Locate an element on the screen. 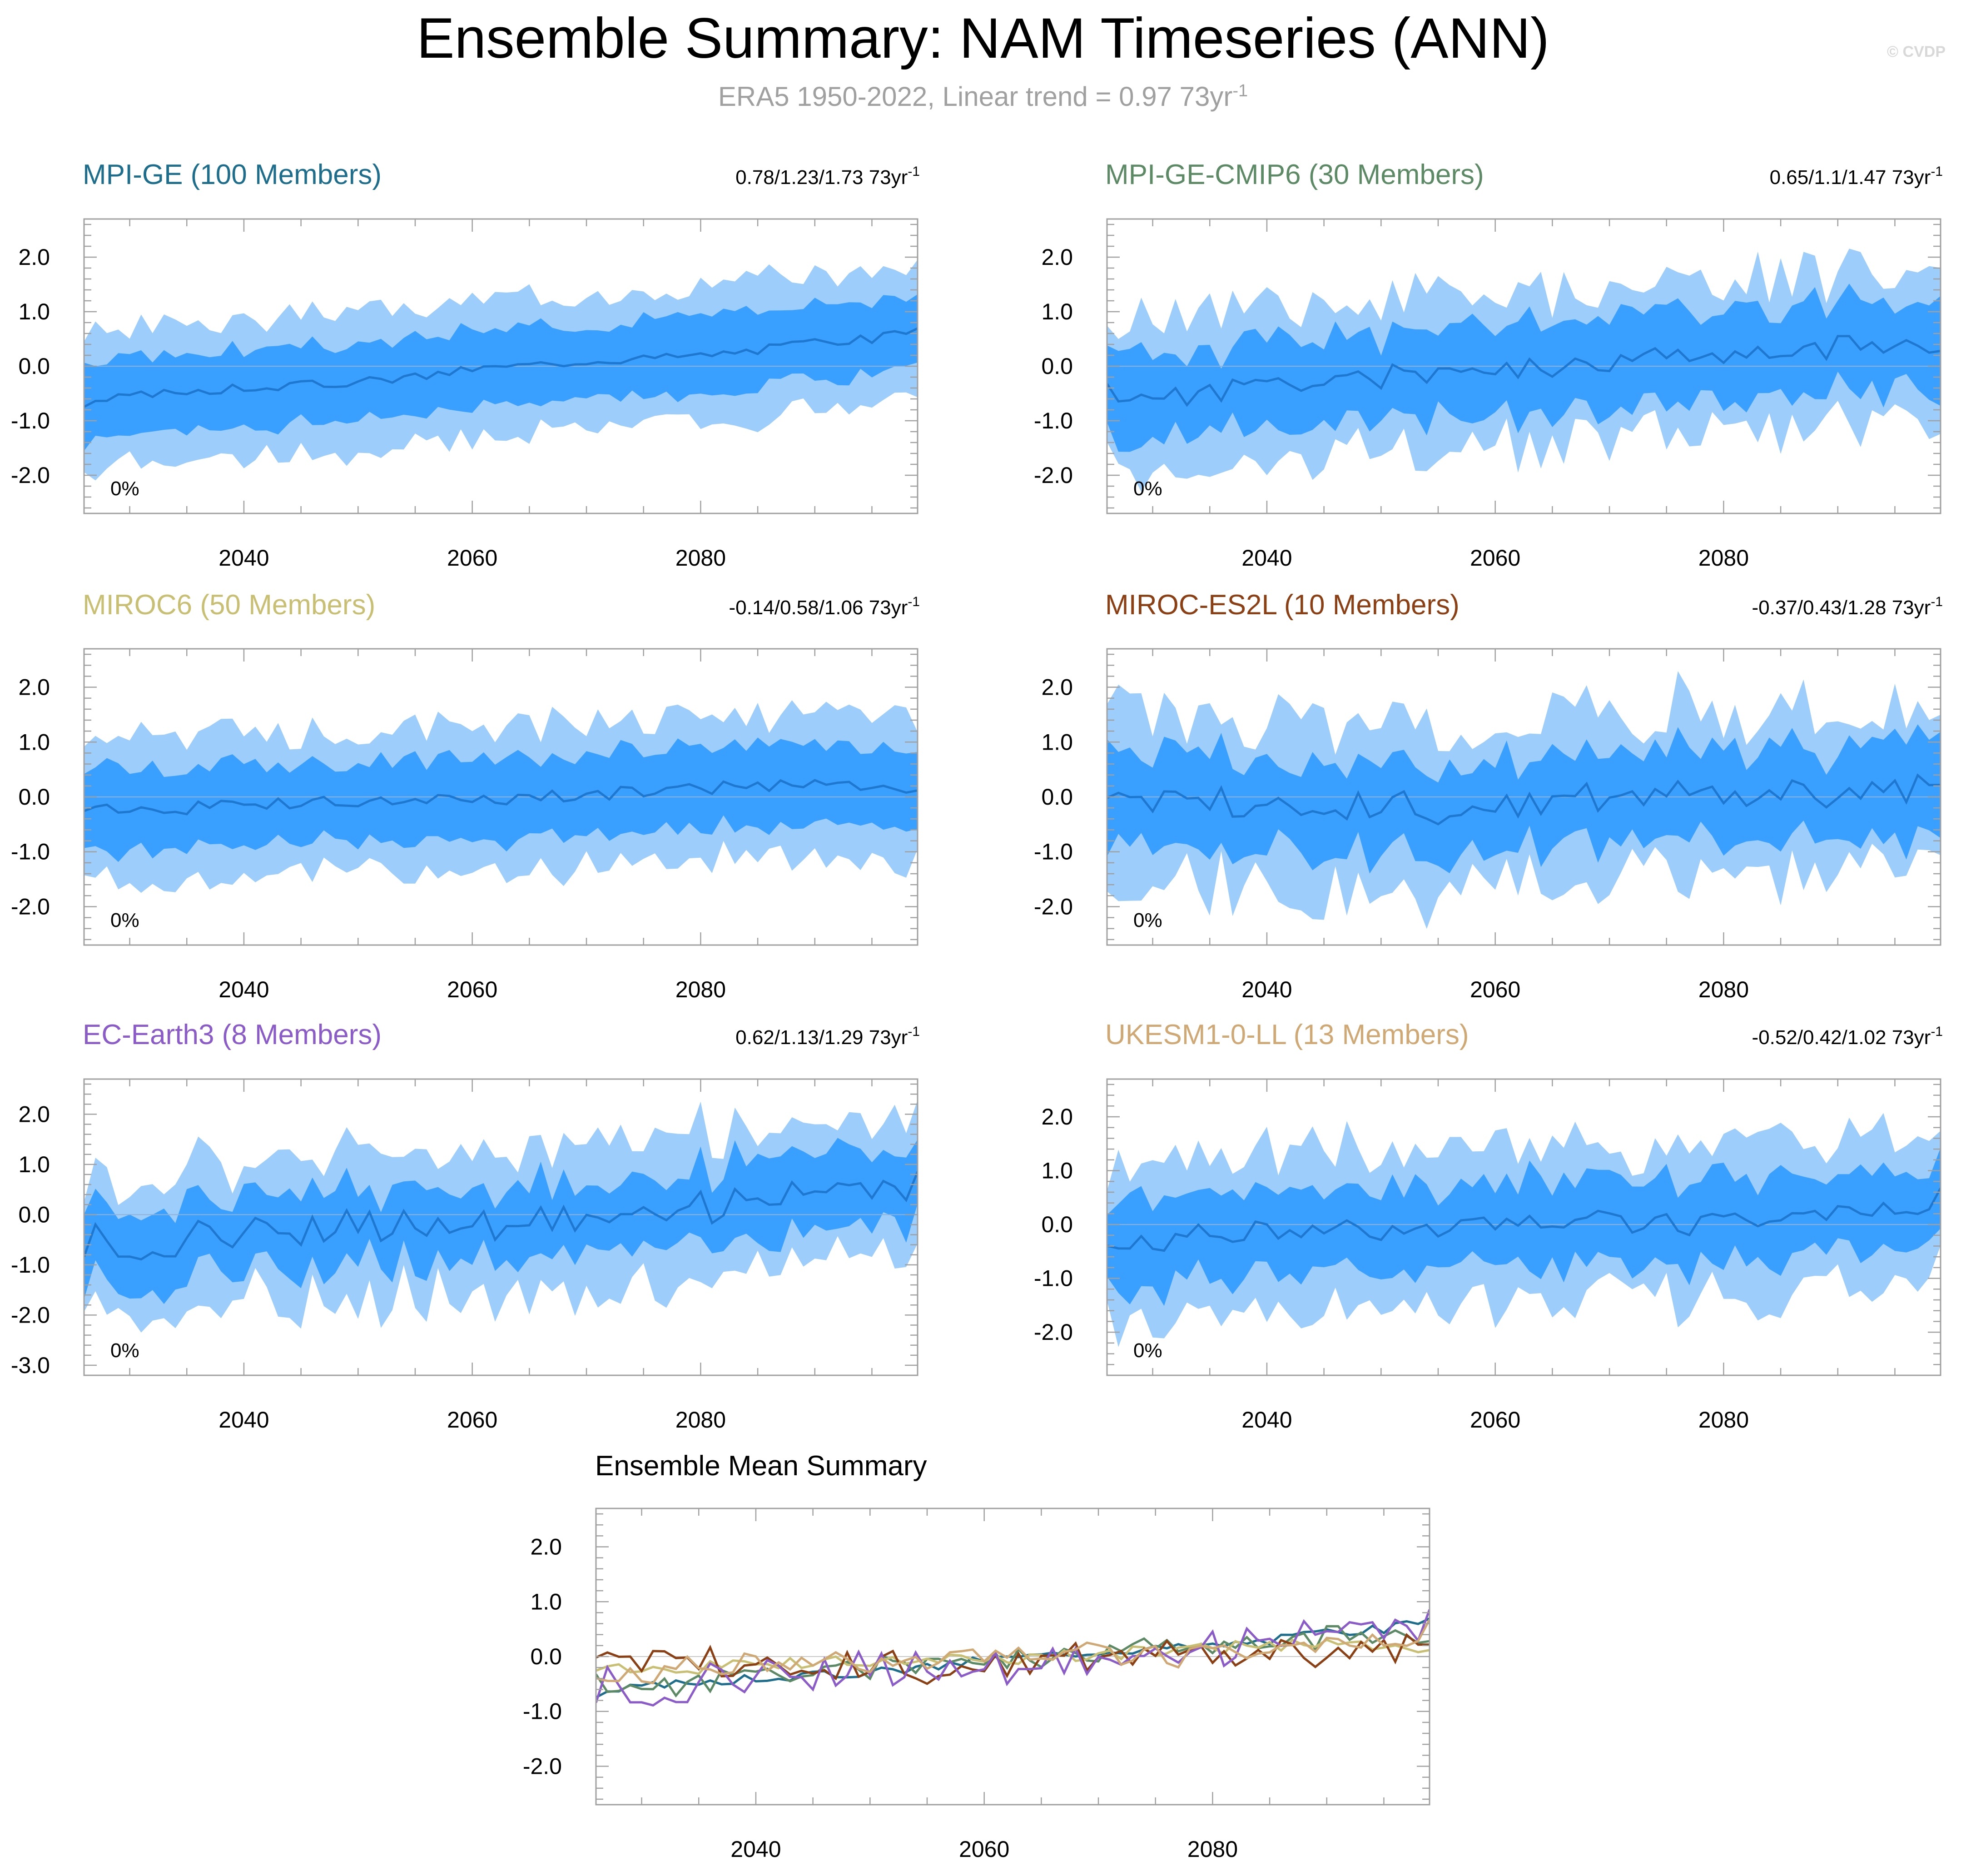  trend-label: 0.78/1.23/1.73 73yr-1 is located at coordinates (827, 177).